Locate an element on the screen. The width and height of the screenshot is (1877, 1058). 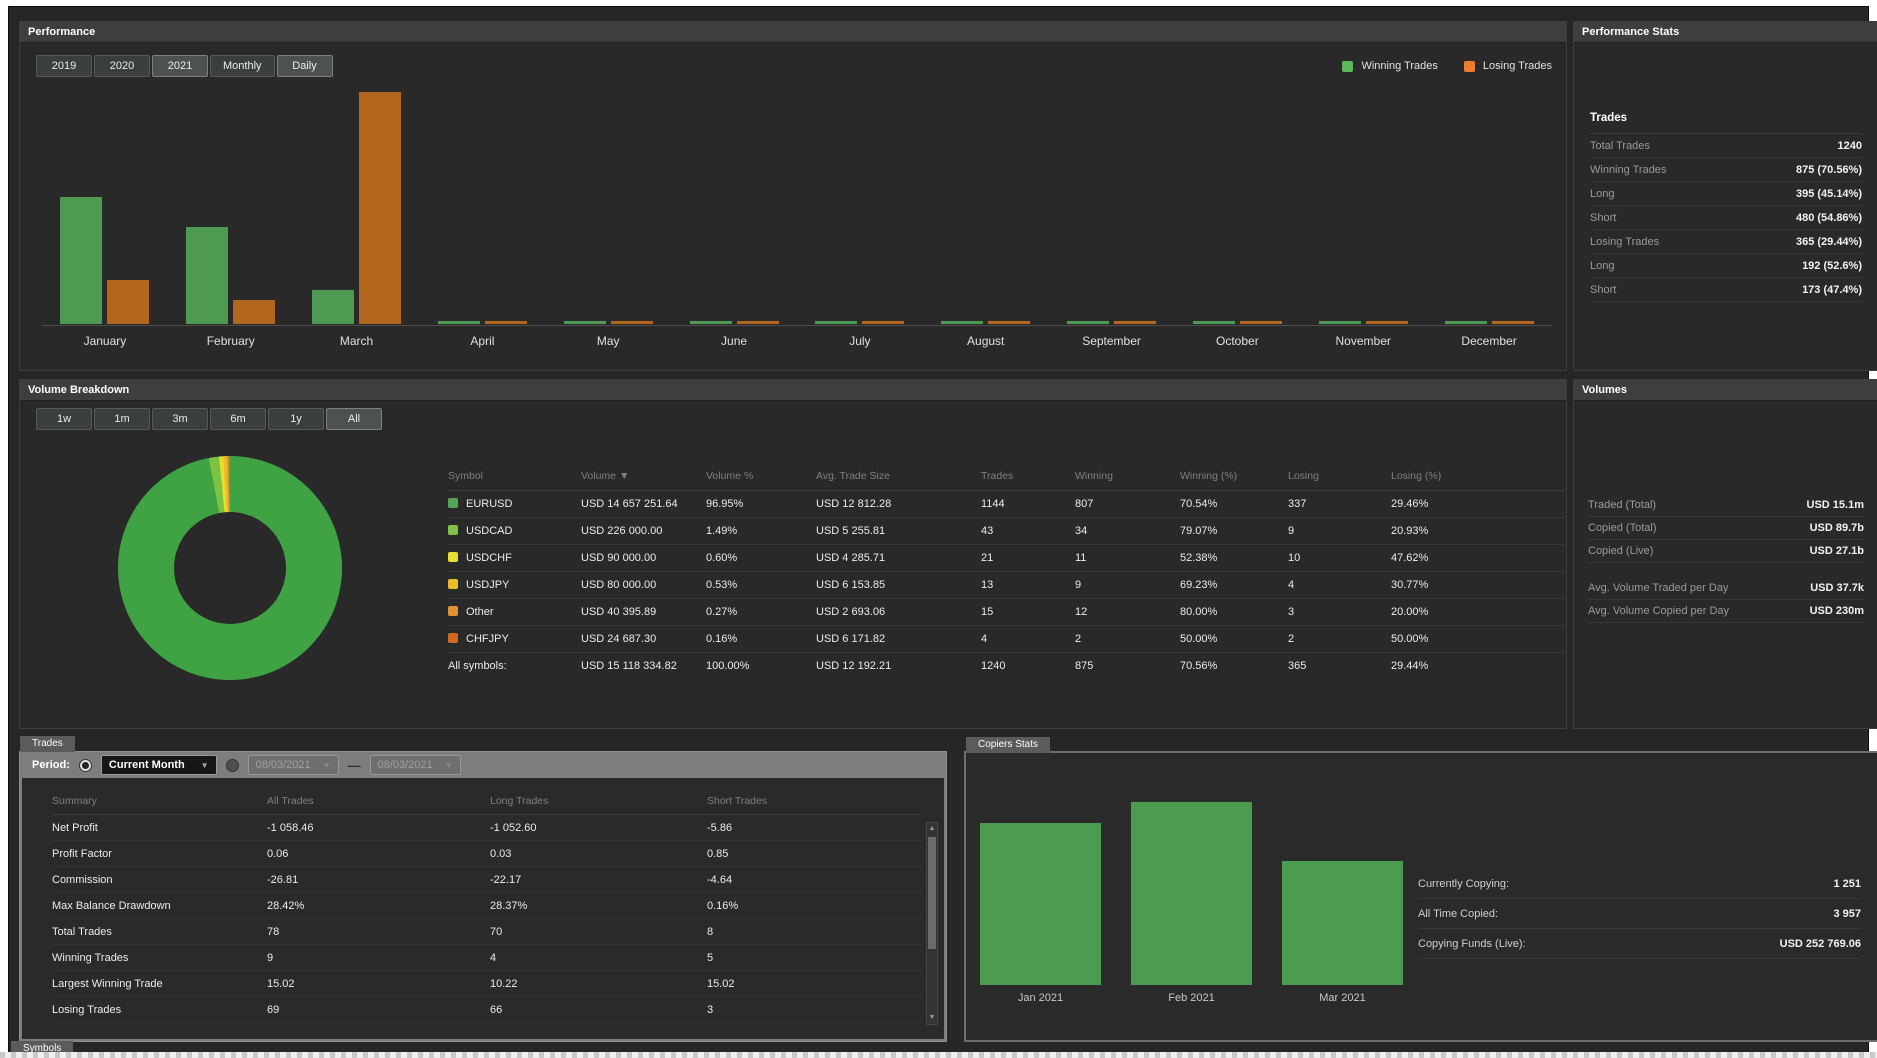
symbol-swatch-usdcad is located at coordinates (453, 530).